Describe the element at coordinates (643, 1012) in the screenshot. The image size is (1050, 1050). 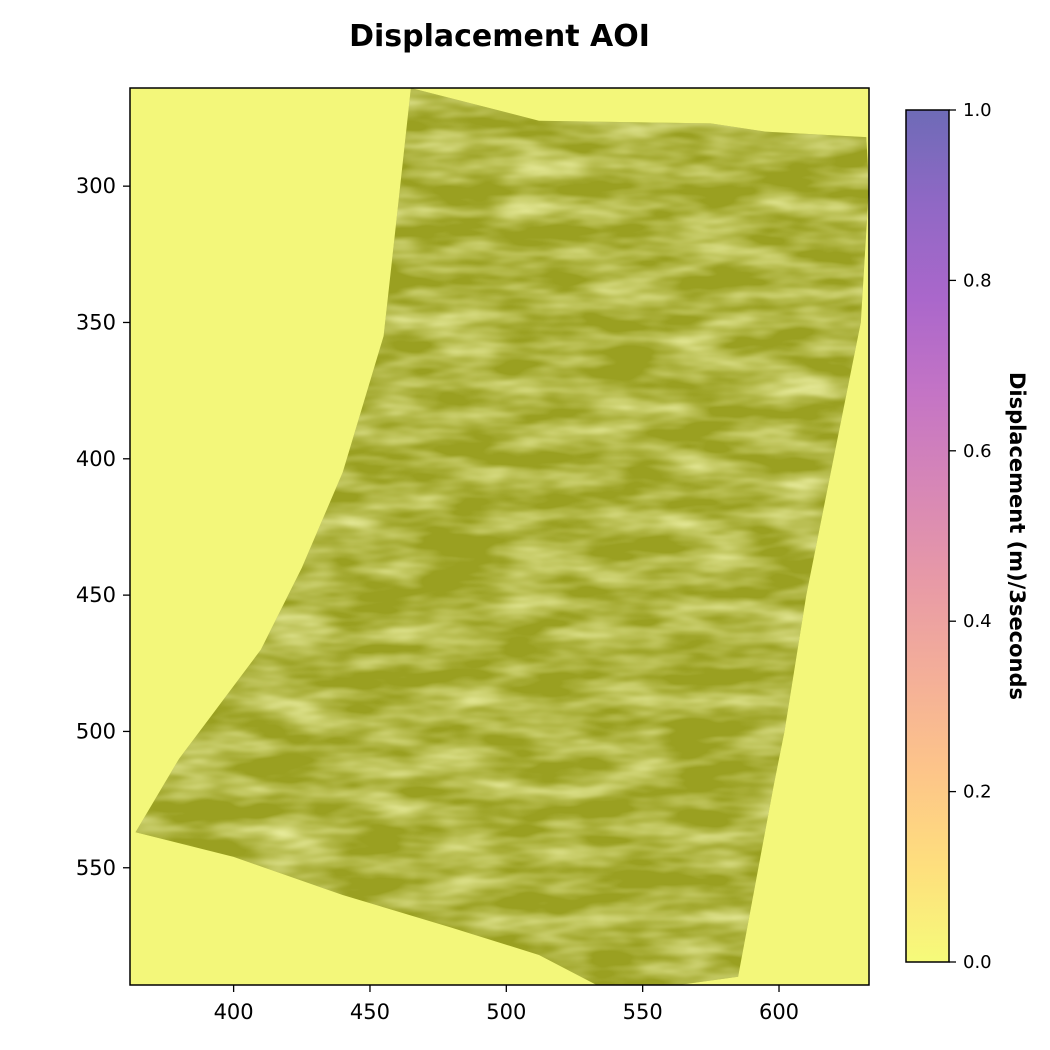
I see `x-tick-label: 550` at that location.